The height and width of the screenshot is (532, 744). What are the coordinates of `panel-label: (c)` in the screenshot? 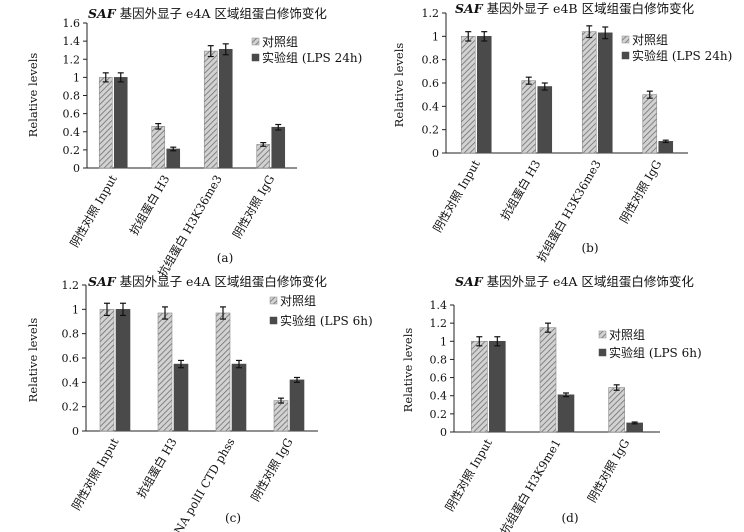 It's located at (233, 518).